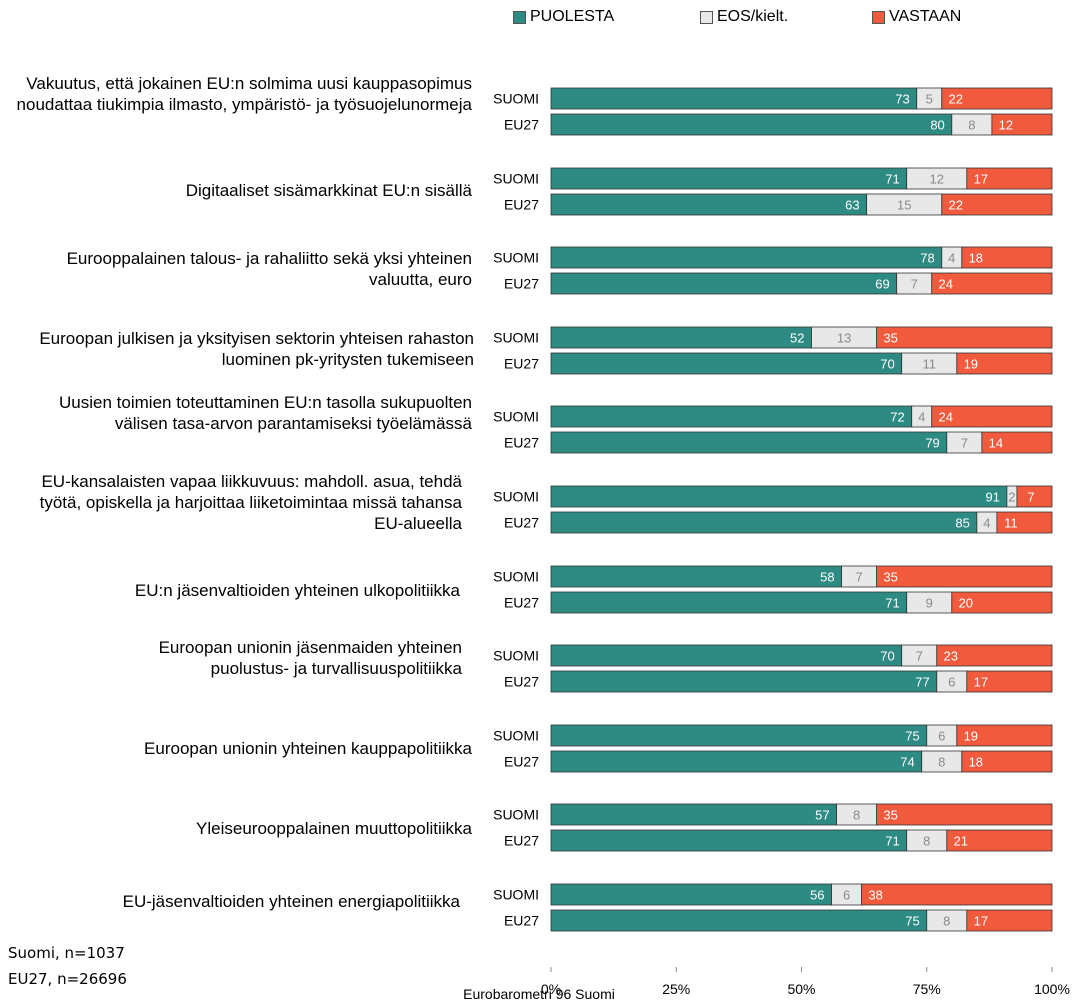 The image size is (1078, 1007). Describe the element at coordinates (1030, 497) in the screenshot. I see `data-label-against: 7` at that location.